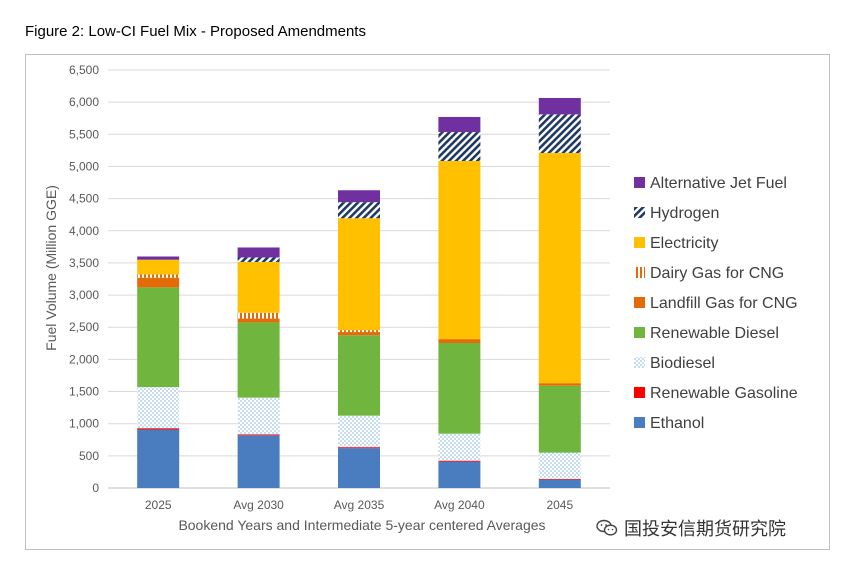 This screenshot has width=852, height=562. I want to click on y-tick-label: 0, so click(95, 488).